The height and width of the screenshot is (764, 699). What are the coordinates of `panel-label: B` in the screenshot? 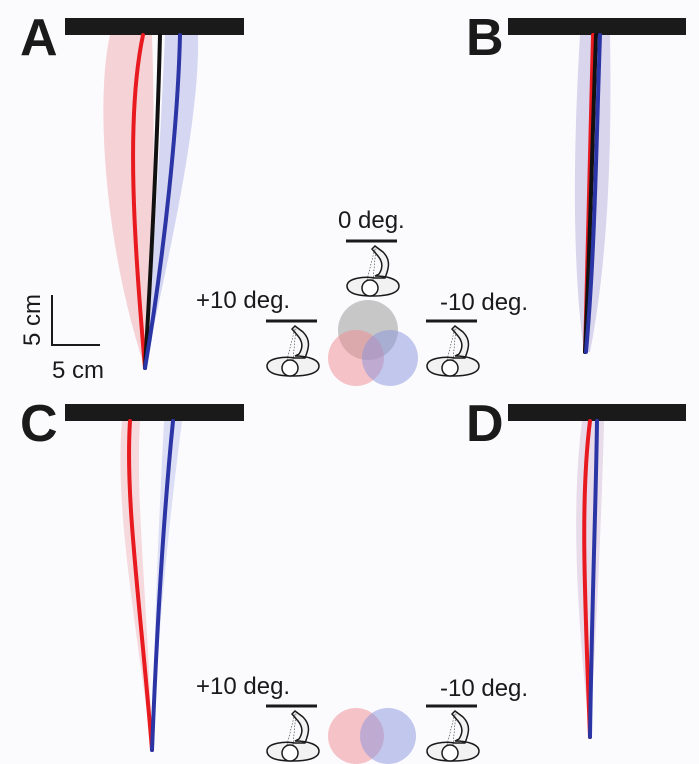 It's located at (485, 38).